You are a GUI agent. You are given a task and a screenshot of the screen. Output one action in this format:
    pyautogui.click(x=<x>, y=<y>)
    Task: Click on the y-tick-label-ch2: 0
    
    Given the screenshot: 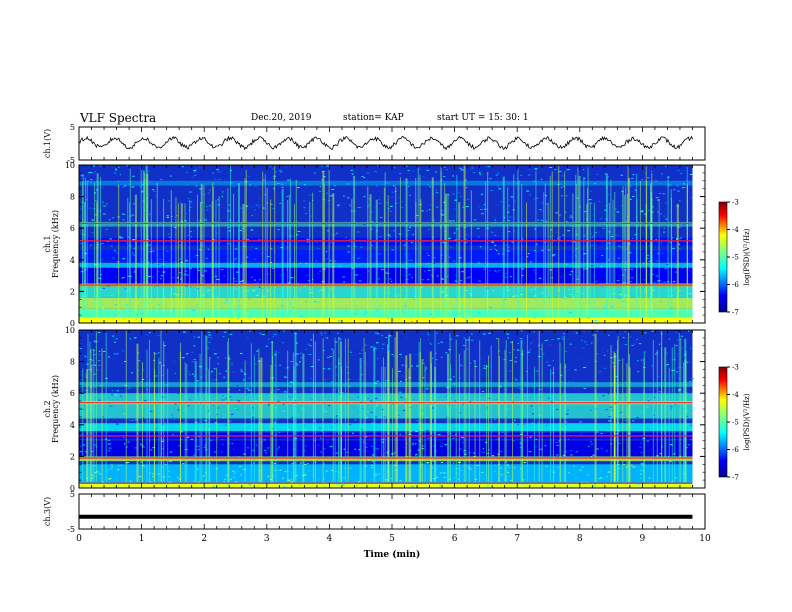 What is the action you would take?
    pyautogui.click(x=72, y=488)
    